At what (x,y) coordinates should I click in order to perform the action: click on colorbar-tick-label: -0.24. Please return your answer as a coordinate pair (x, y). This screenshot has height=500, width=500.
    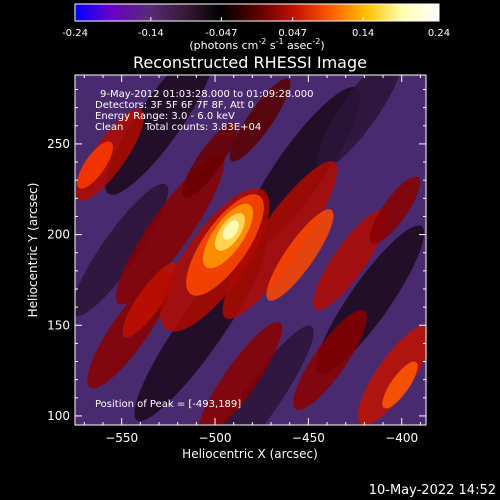
    Looking at the image, I should click on (75, 33).